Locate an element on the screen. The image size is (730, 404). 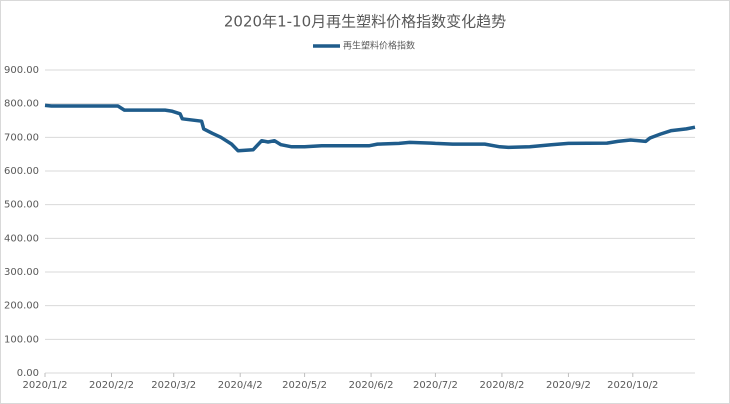
chart-title: 2020年1-10月再生塑料价格指数变化趋势 is located at coordinates (365, 22).